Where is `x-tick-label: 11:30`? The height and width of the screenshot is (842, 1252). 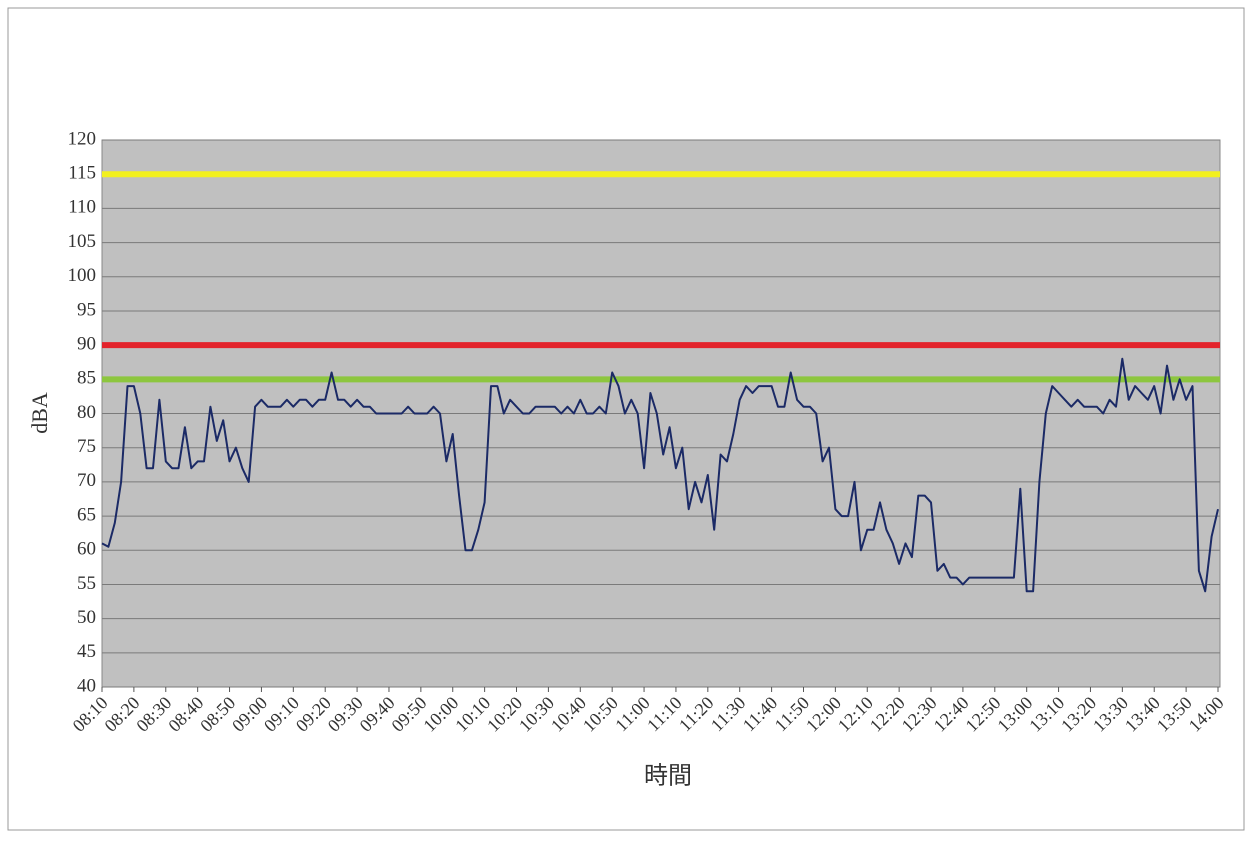
x-tick-label: 11:30 is located at coordinates (728, 714).